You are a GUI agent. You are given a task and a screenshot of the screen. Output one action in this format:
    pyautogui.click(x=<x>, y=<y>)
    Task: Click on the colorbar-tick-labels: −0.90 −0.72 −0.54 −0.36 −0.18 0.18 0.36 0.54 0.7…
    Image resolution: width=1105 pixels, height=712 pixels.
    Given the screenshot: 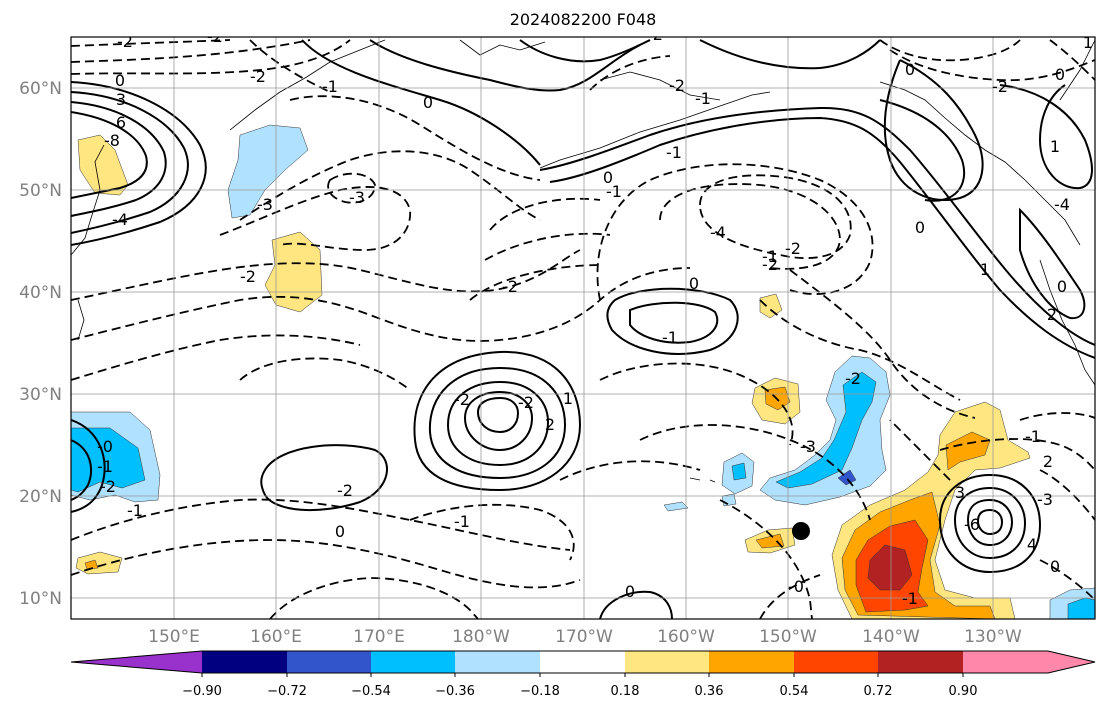 What is the action you would take?
    pyautogui.click(x=579, y=686)
    